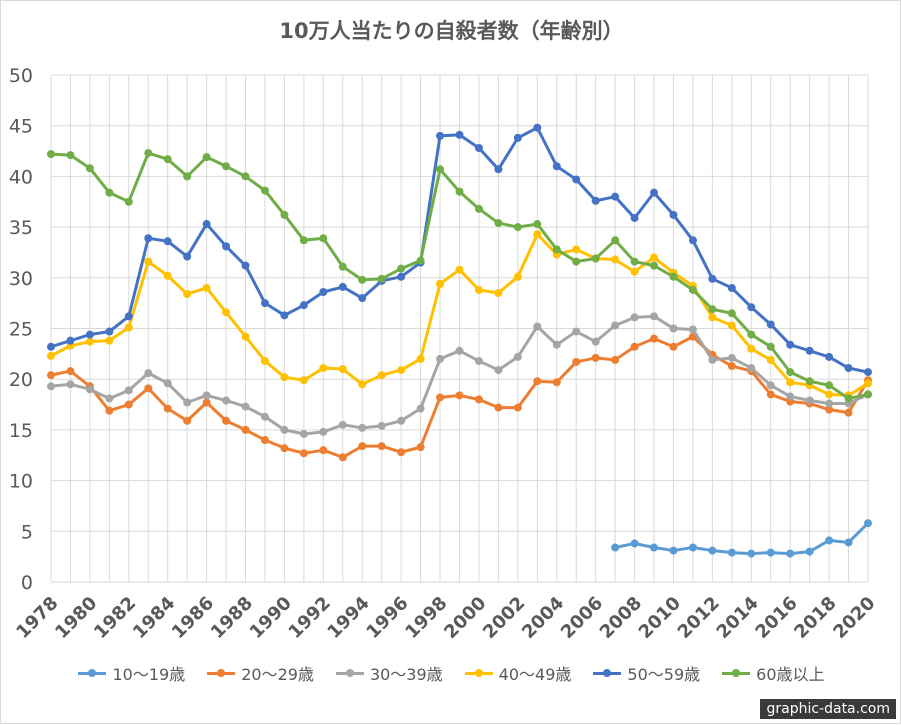 The image size is (901, 725). What do you see at coordinates (465, 618) in the screenshot?
I see `x-tick-label: 2000` at bounding box center [465, 618].